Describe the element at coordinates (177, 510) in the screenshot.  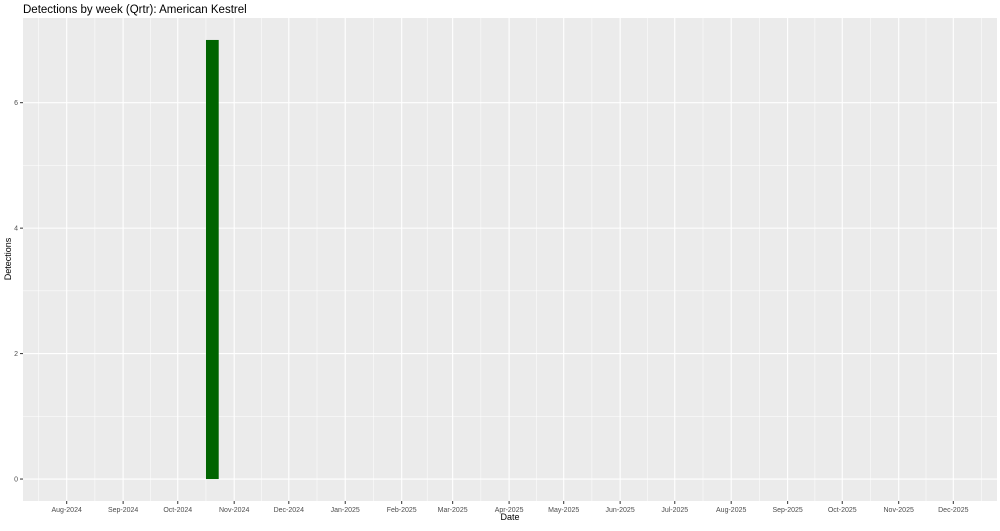
I see `x-tick-label: Oct-2024` at that location.